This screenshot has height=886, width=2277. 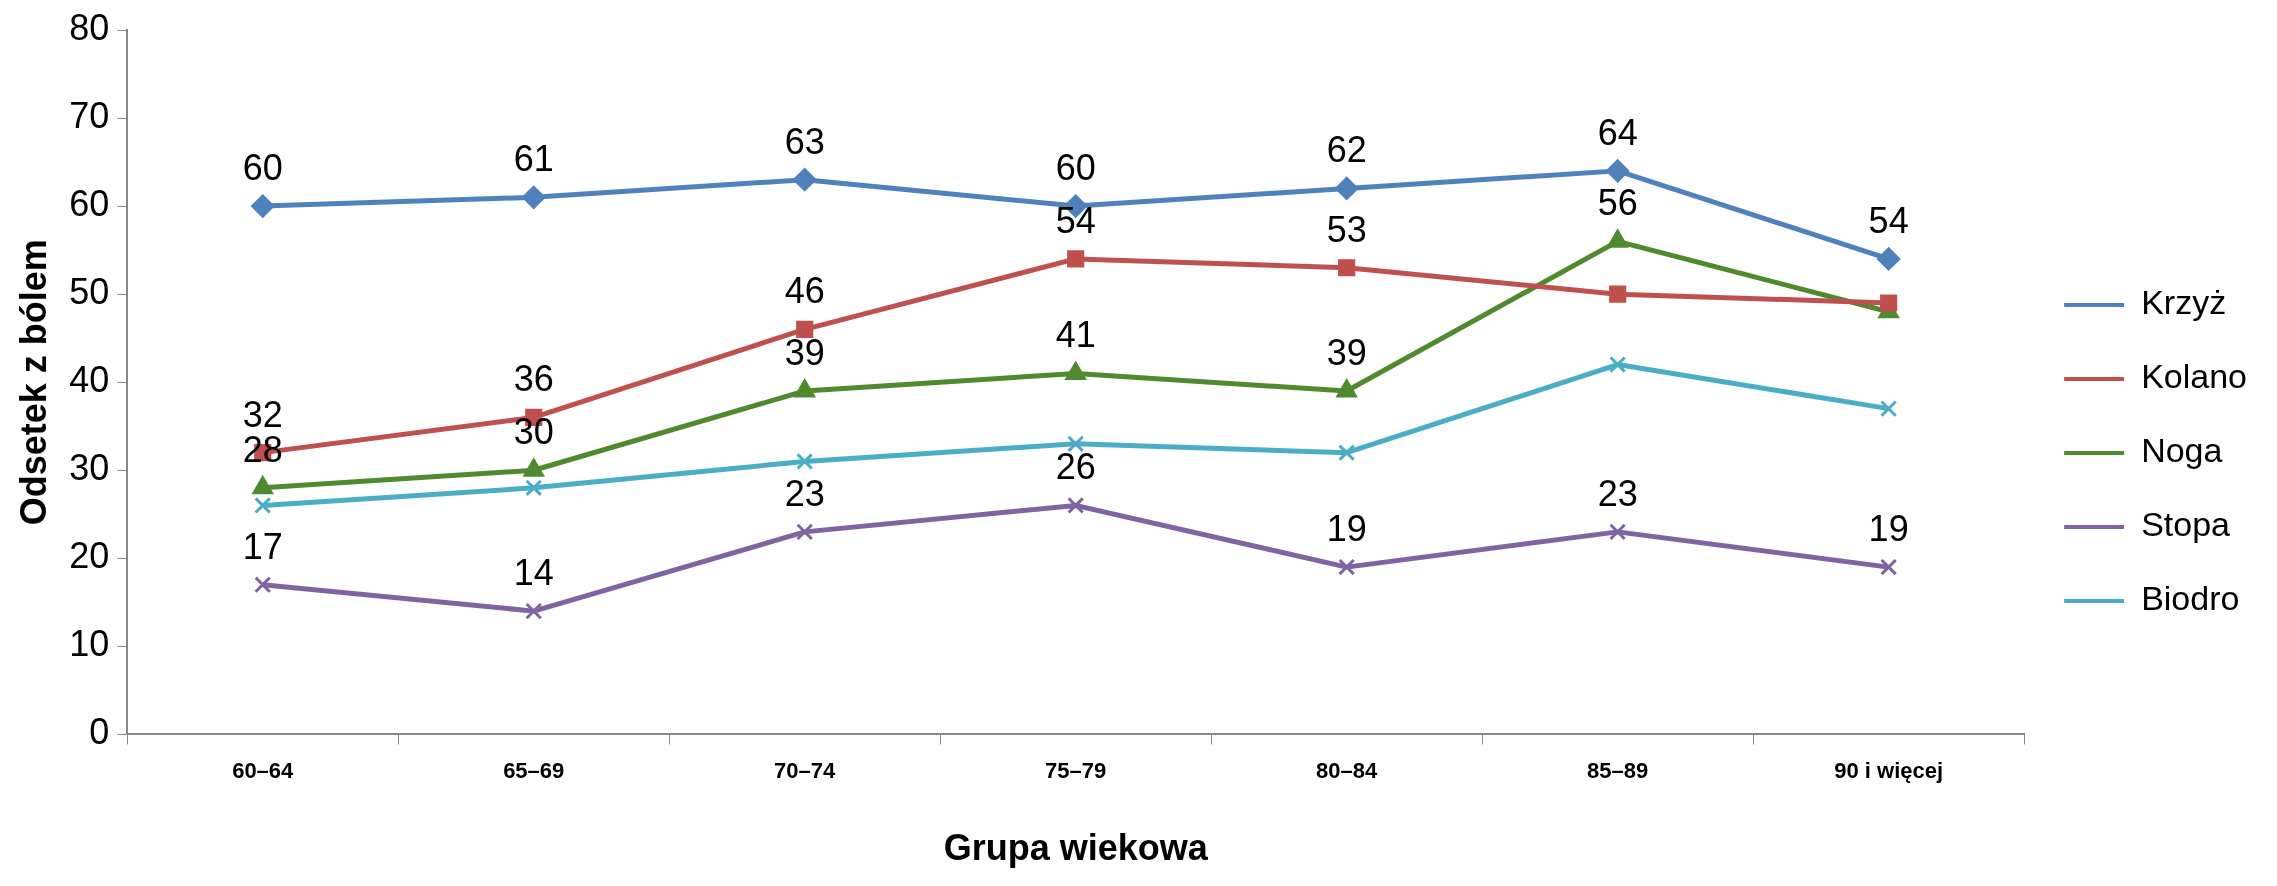 I want to click on x-tick-label: 85–89, so click(x=1618, y=770).